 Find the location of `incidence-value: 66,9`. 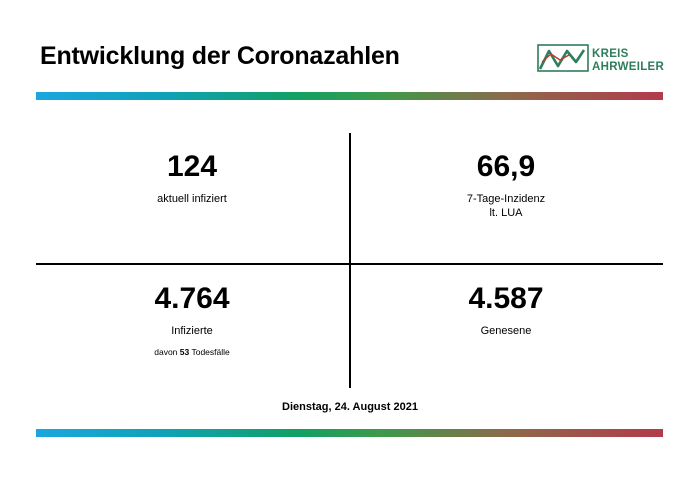

incidence-value: 66,9 is located at coordinates (506, 166).